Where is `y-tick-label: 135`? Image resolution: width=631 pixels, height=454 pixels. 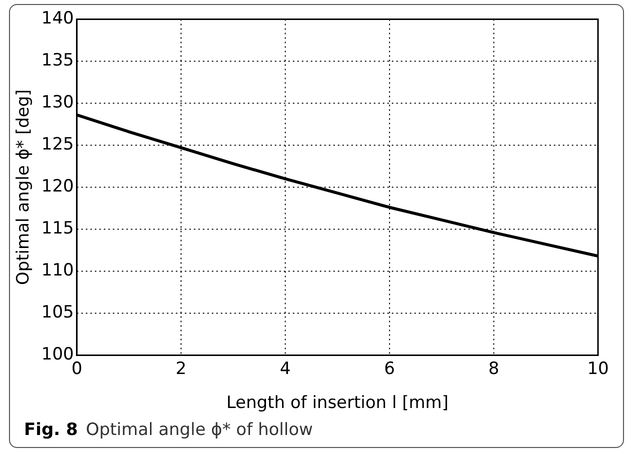
y-tick-label: 135 is located at coordinates (57, 60).